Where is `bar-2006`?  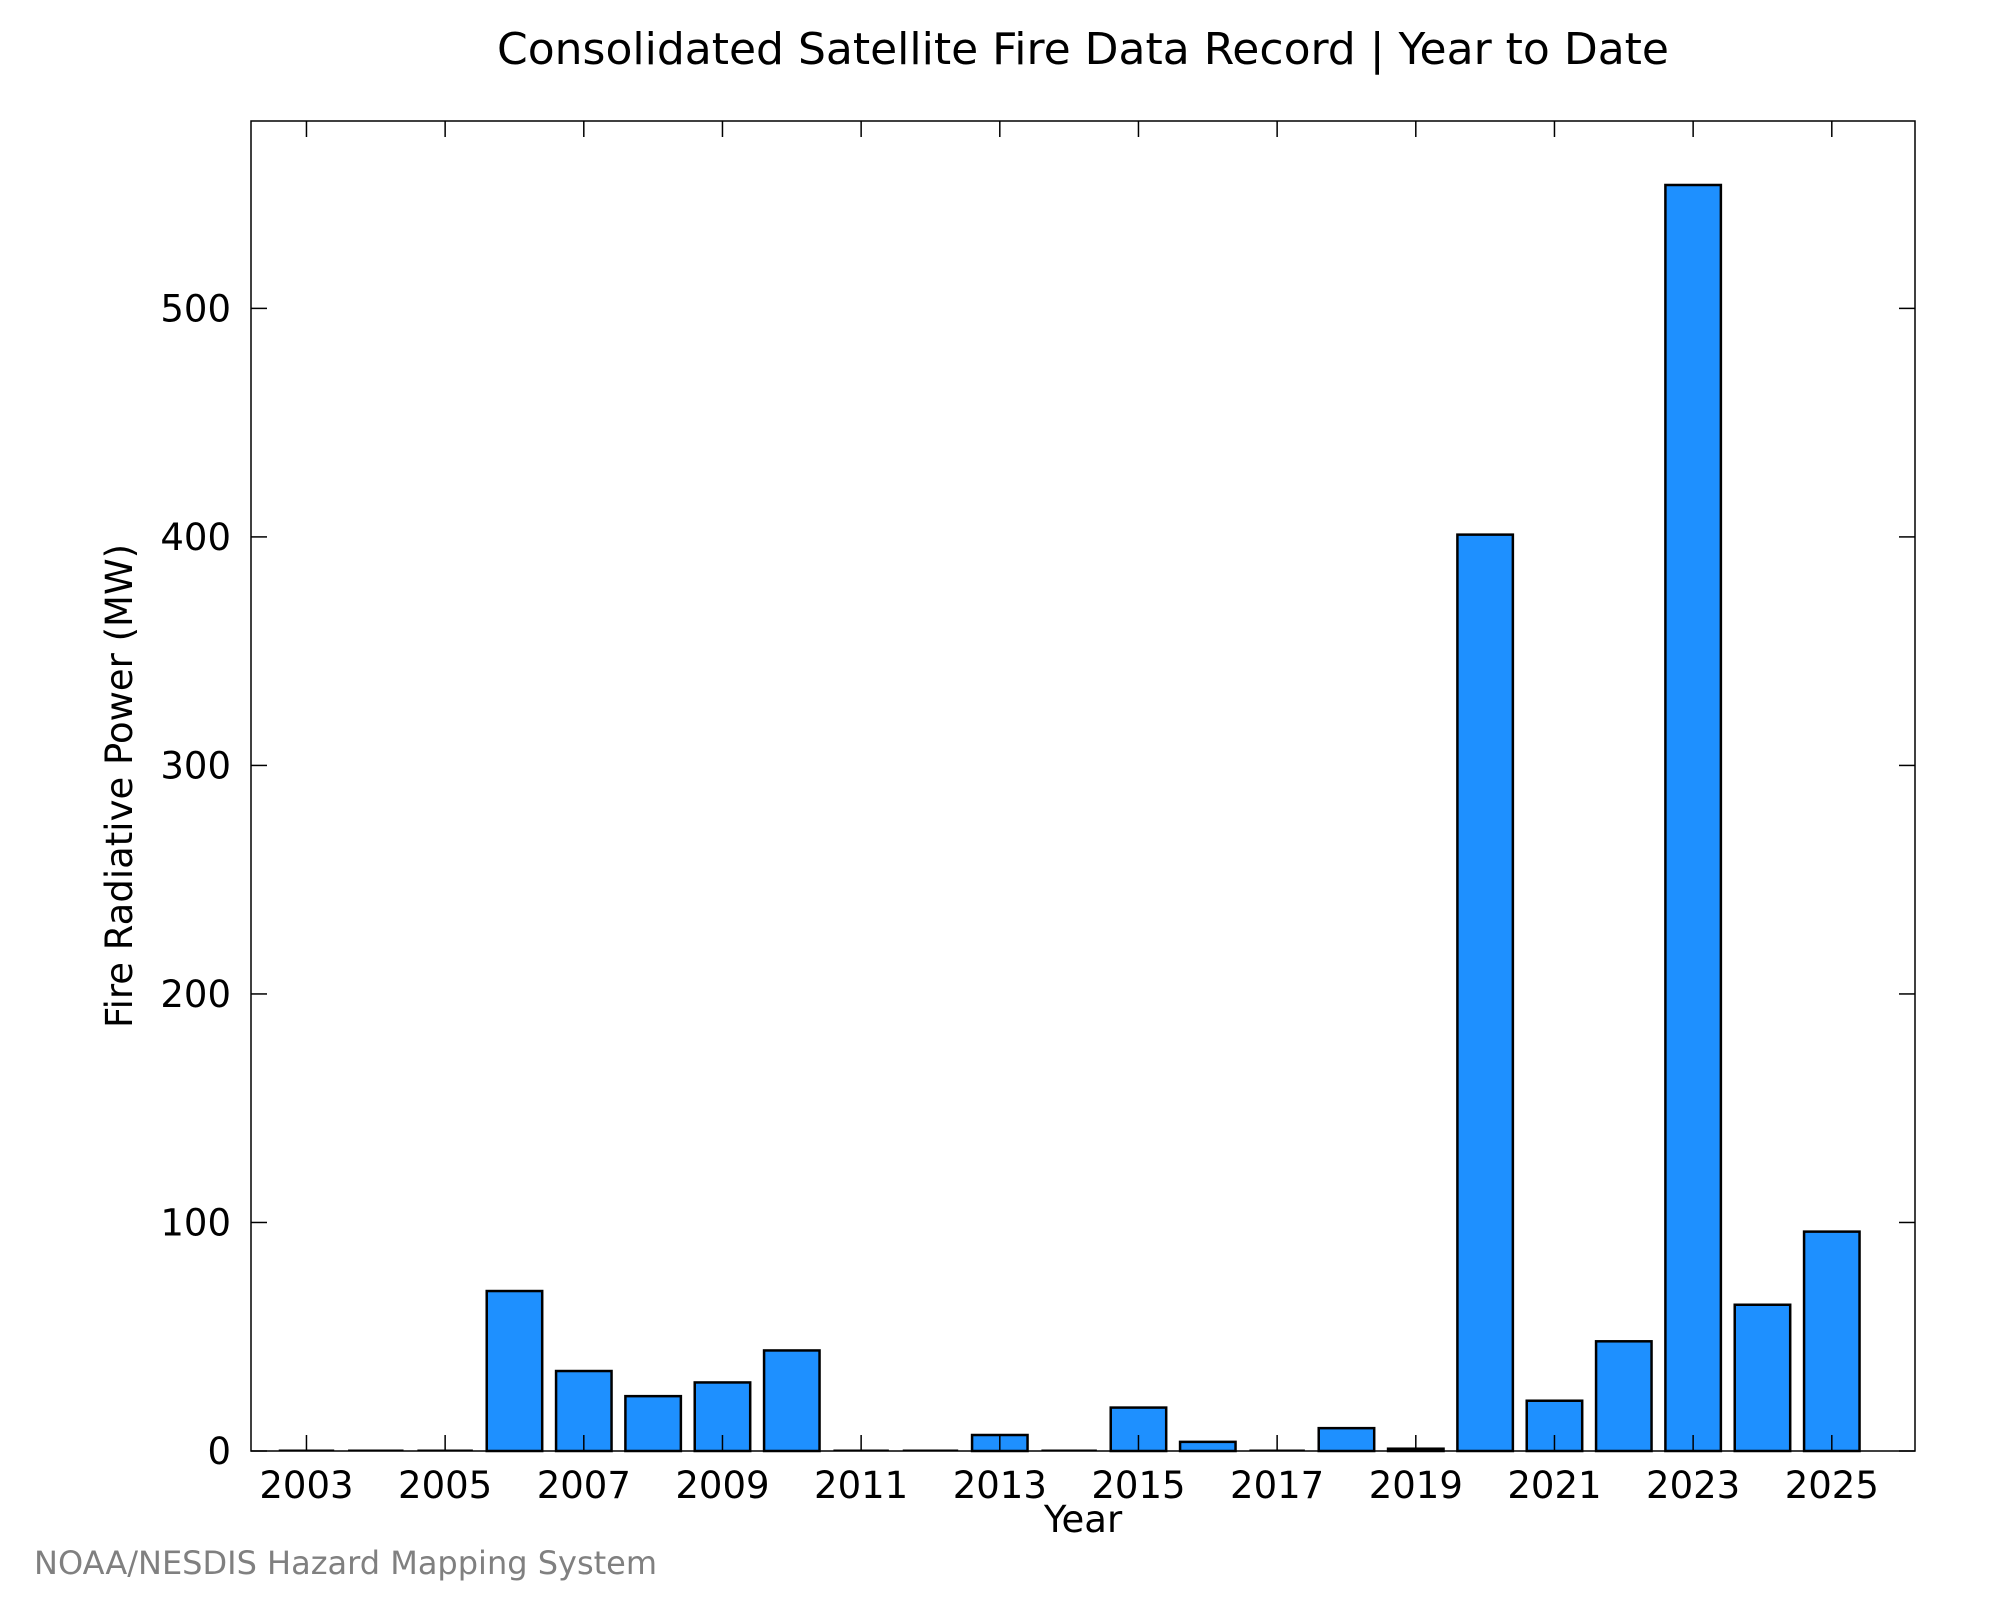
bar-2006 is located at coordinates (514, 1371).